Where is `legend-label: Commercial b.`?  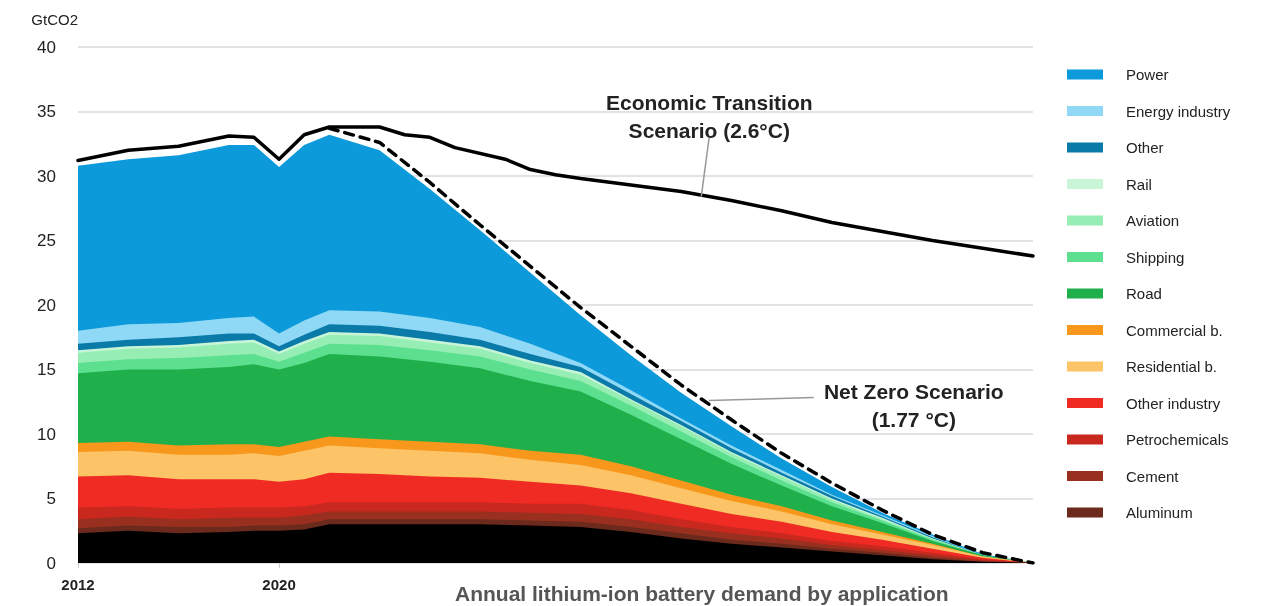 legend-label: Commercial b. is located at coordinates (1174, 330).